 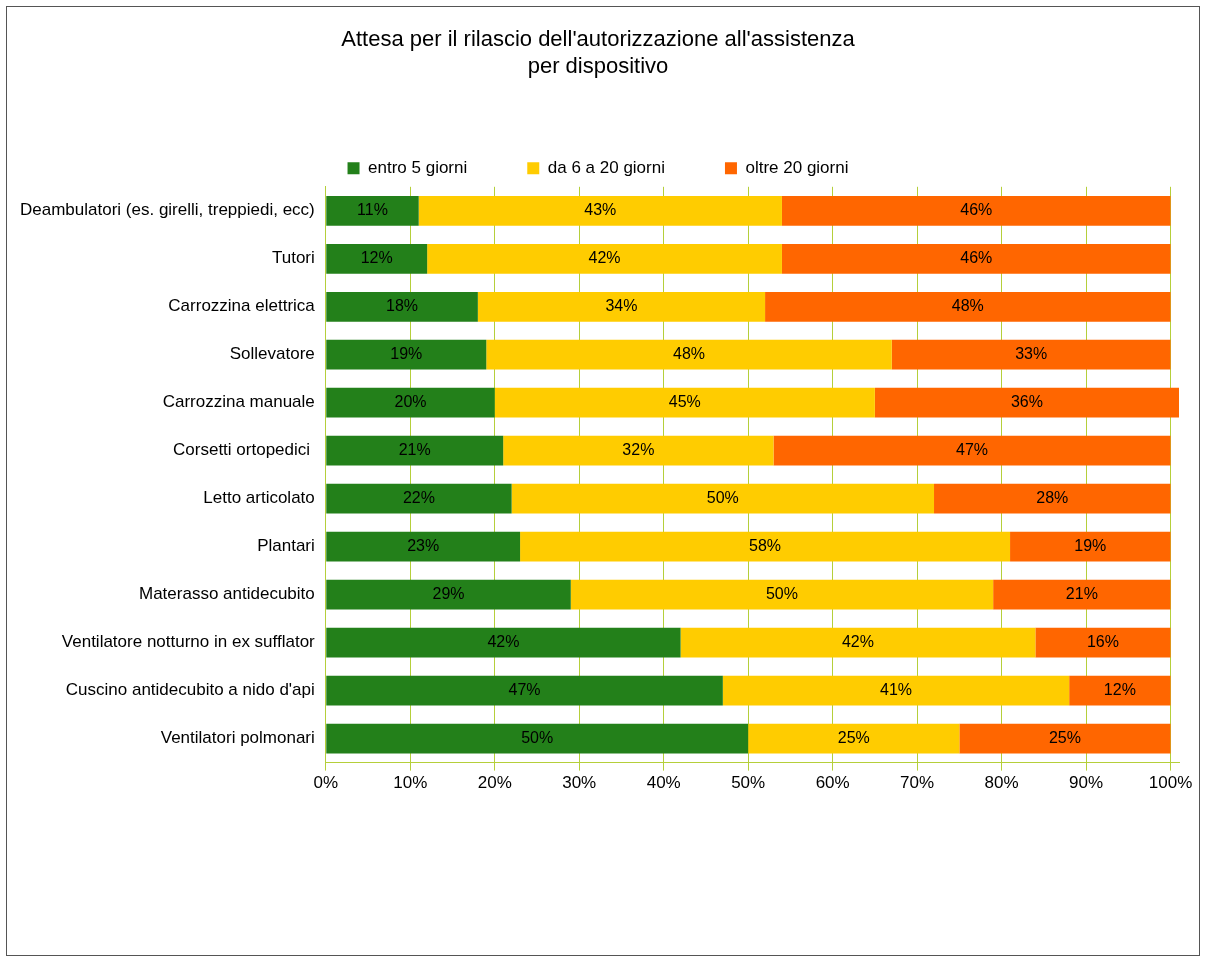 I want to click on data-label: 41%, so click(x=896, y=690).